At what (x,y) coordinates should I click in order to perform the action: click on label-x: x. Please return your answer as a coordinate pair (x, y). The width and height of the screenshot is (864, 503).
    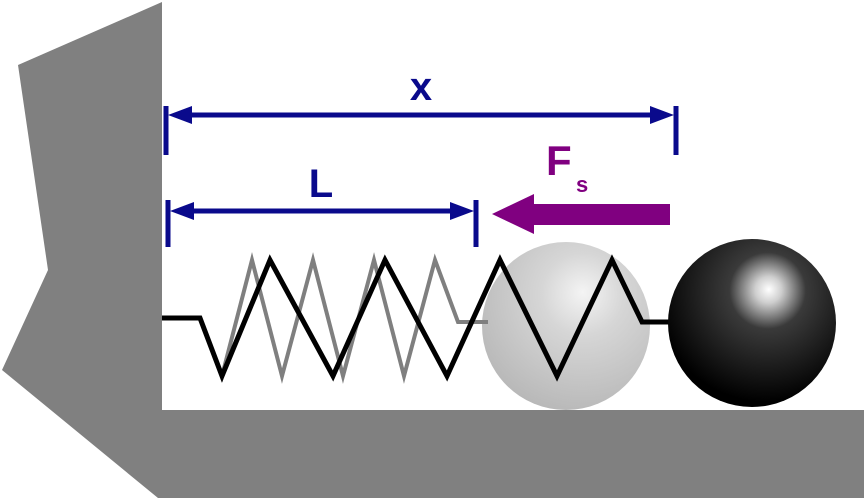
    Looking at the image, I should click on (421, 87).